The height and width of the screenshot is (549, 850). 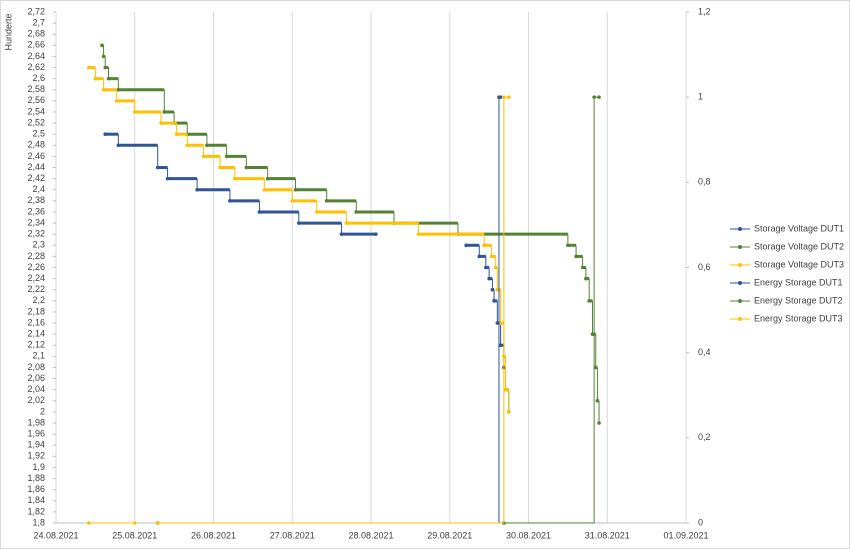 What do you see at coordinates (798, 282) in the screenshot?
I see `legend-label: Energy Storage DUT1` at bounding box center [798, 282].